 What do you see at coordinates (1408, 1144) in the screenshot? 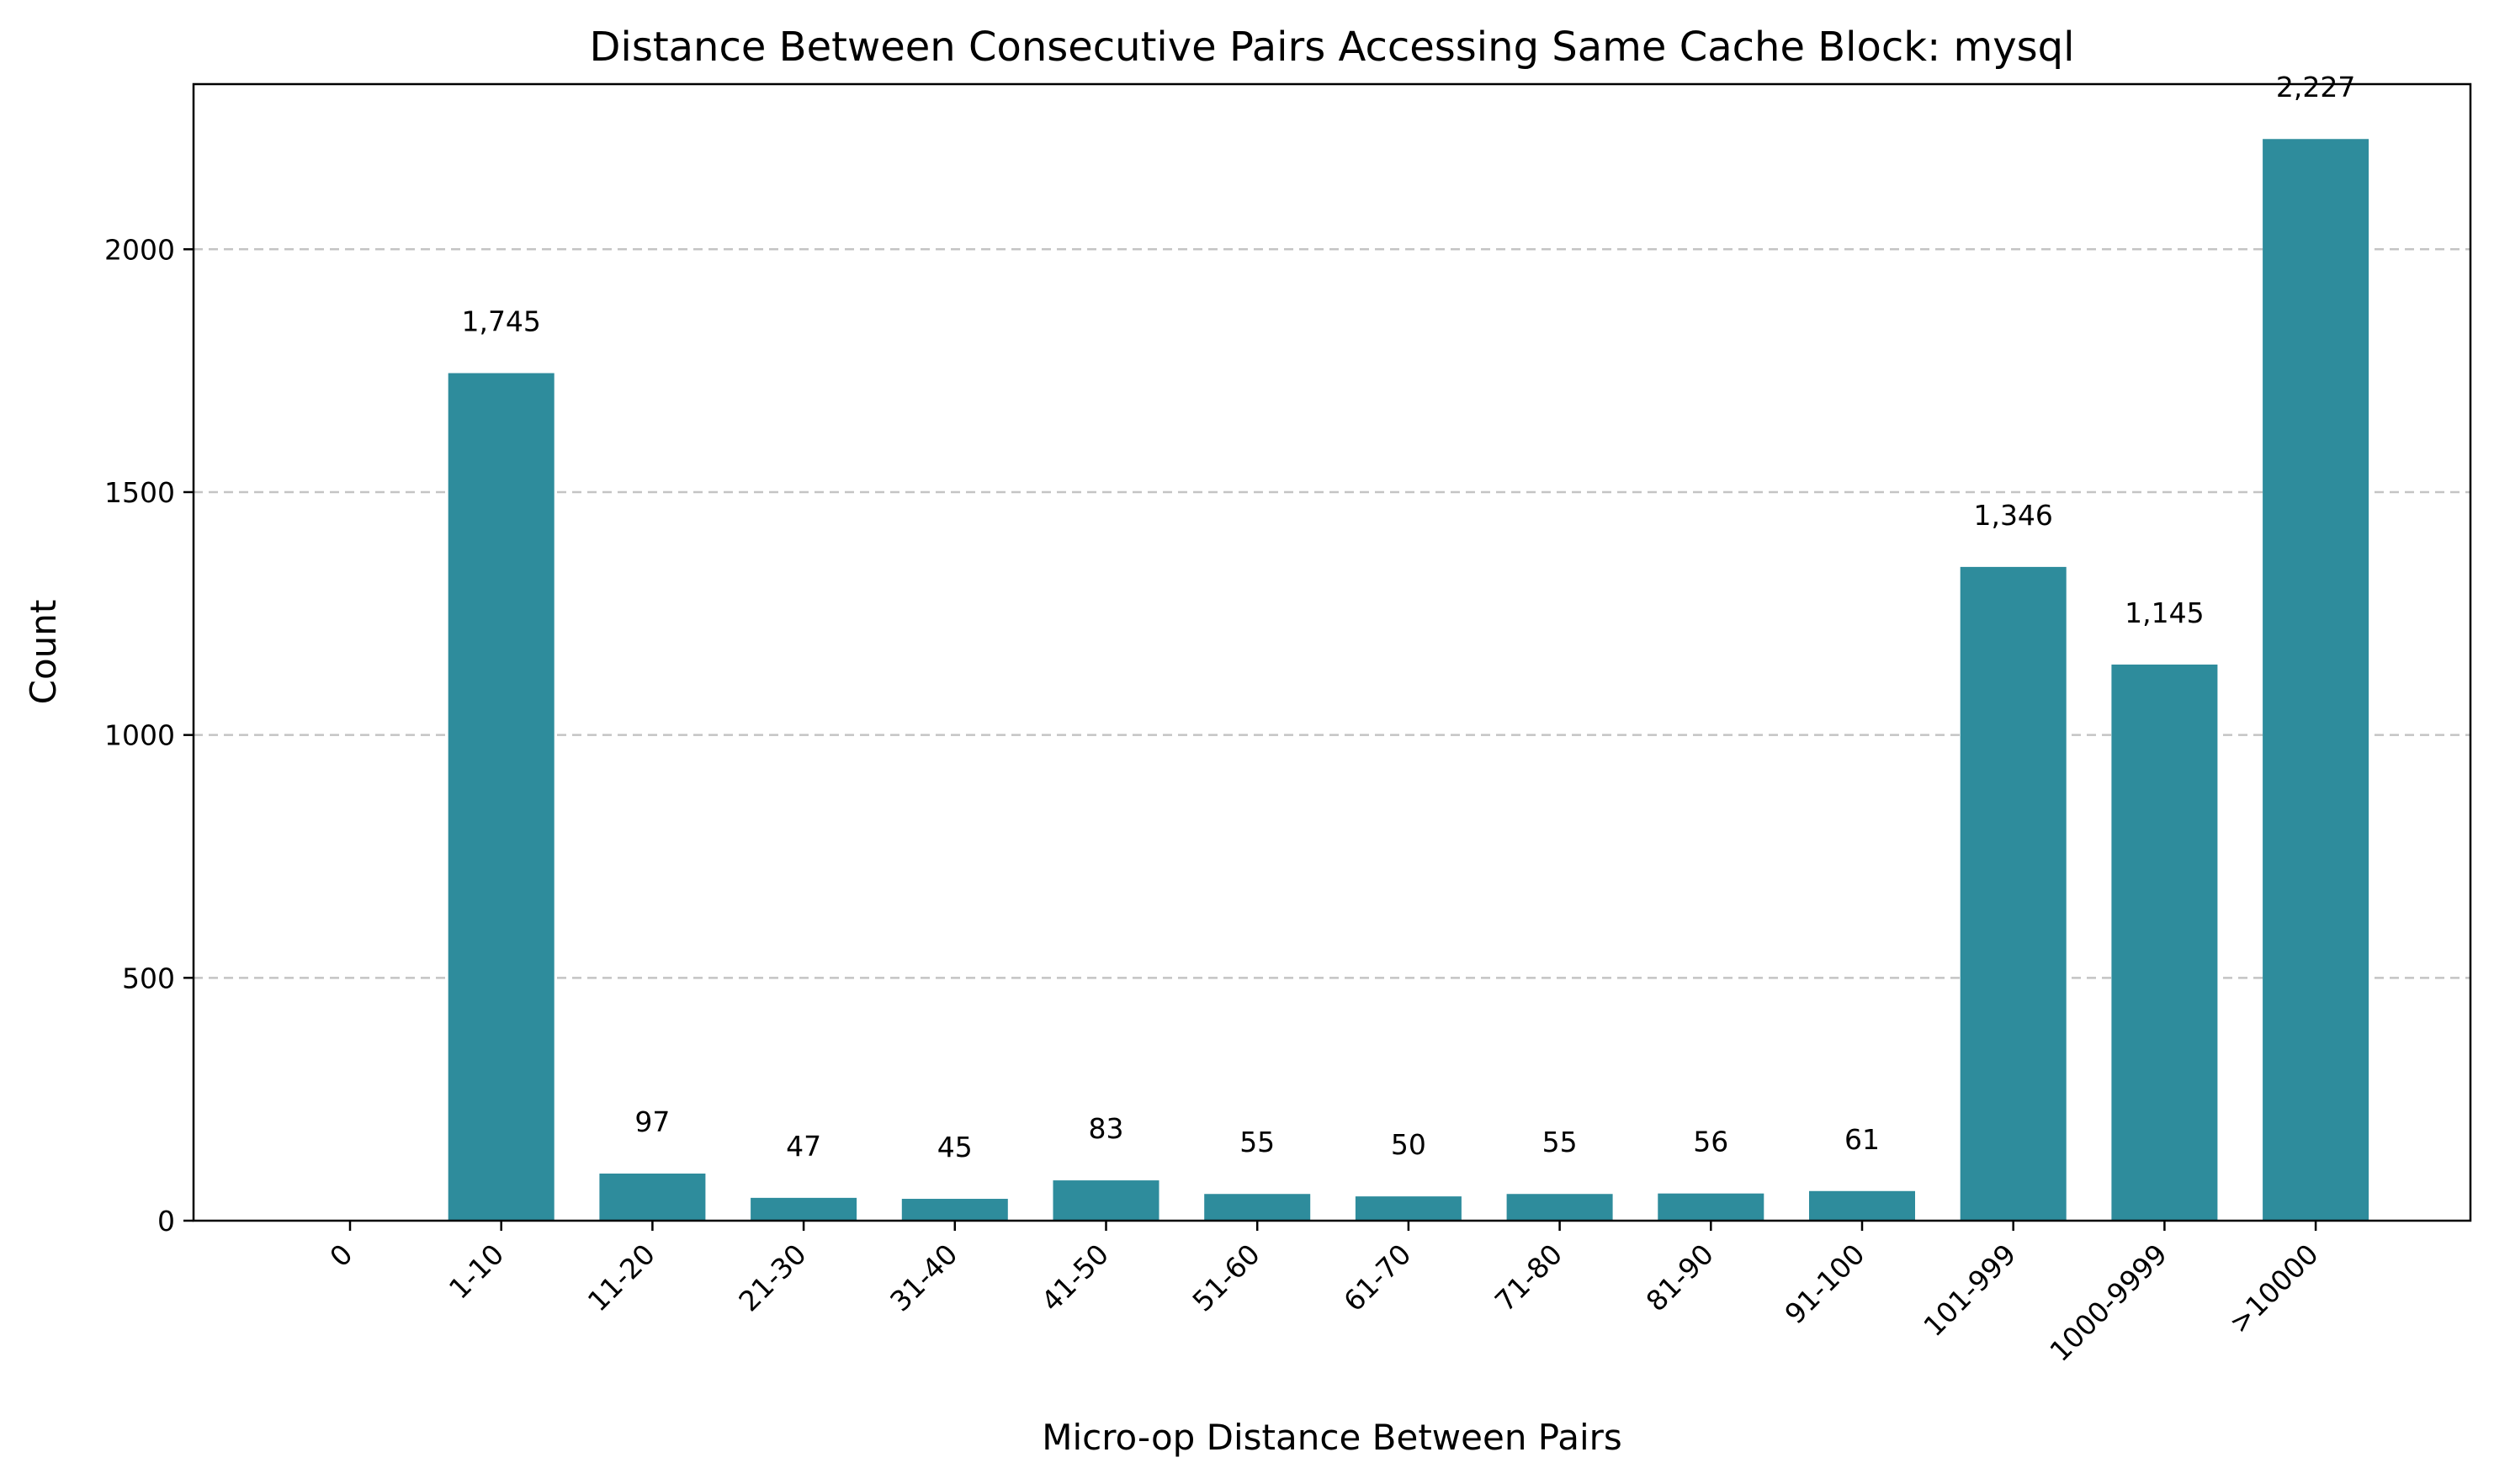
I see `value-label: 50` at bounding box center [1408, 1144].